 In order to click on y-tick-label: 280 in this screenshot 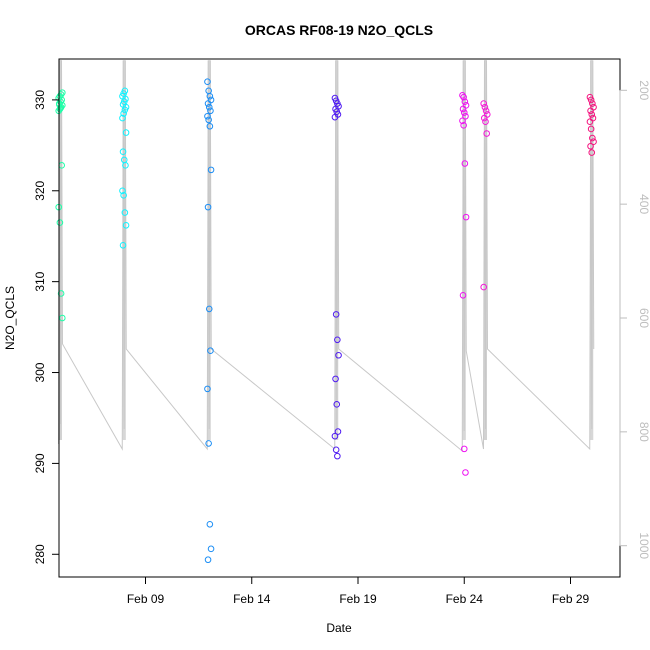, I will do `click(40, 554)`.